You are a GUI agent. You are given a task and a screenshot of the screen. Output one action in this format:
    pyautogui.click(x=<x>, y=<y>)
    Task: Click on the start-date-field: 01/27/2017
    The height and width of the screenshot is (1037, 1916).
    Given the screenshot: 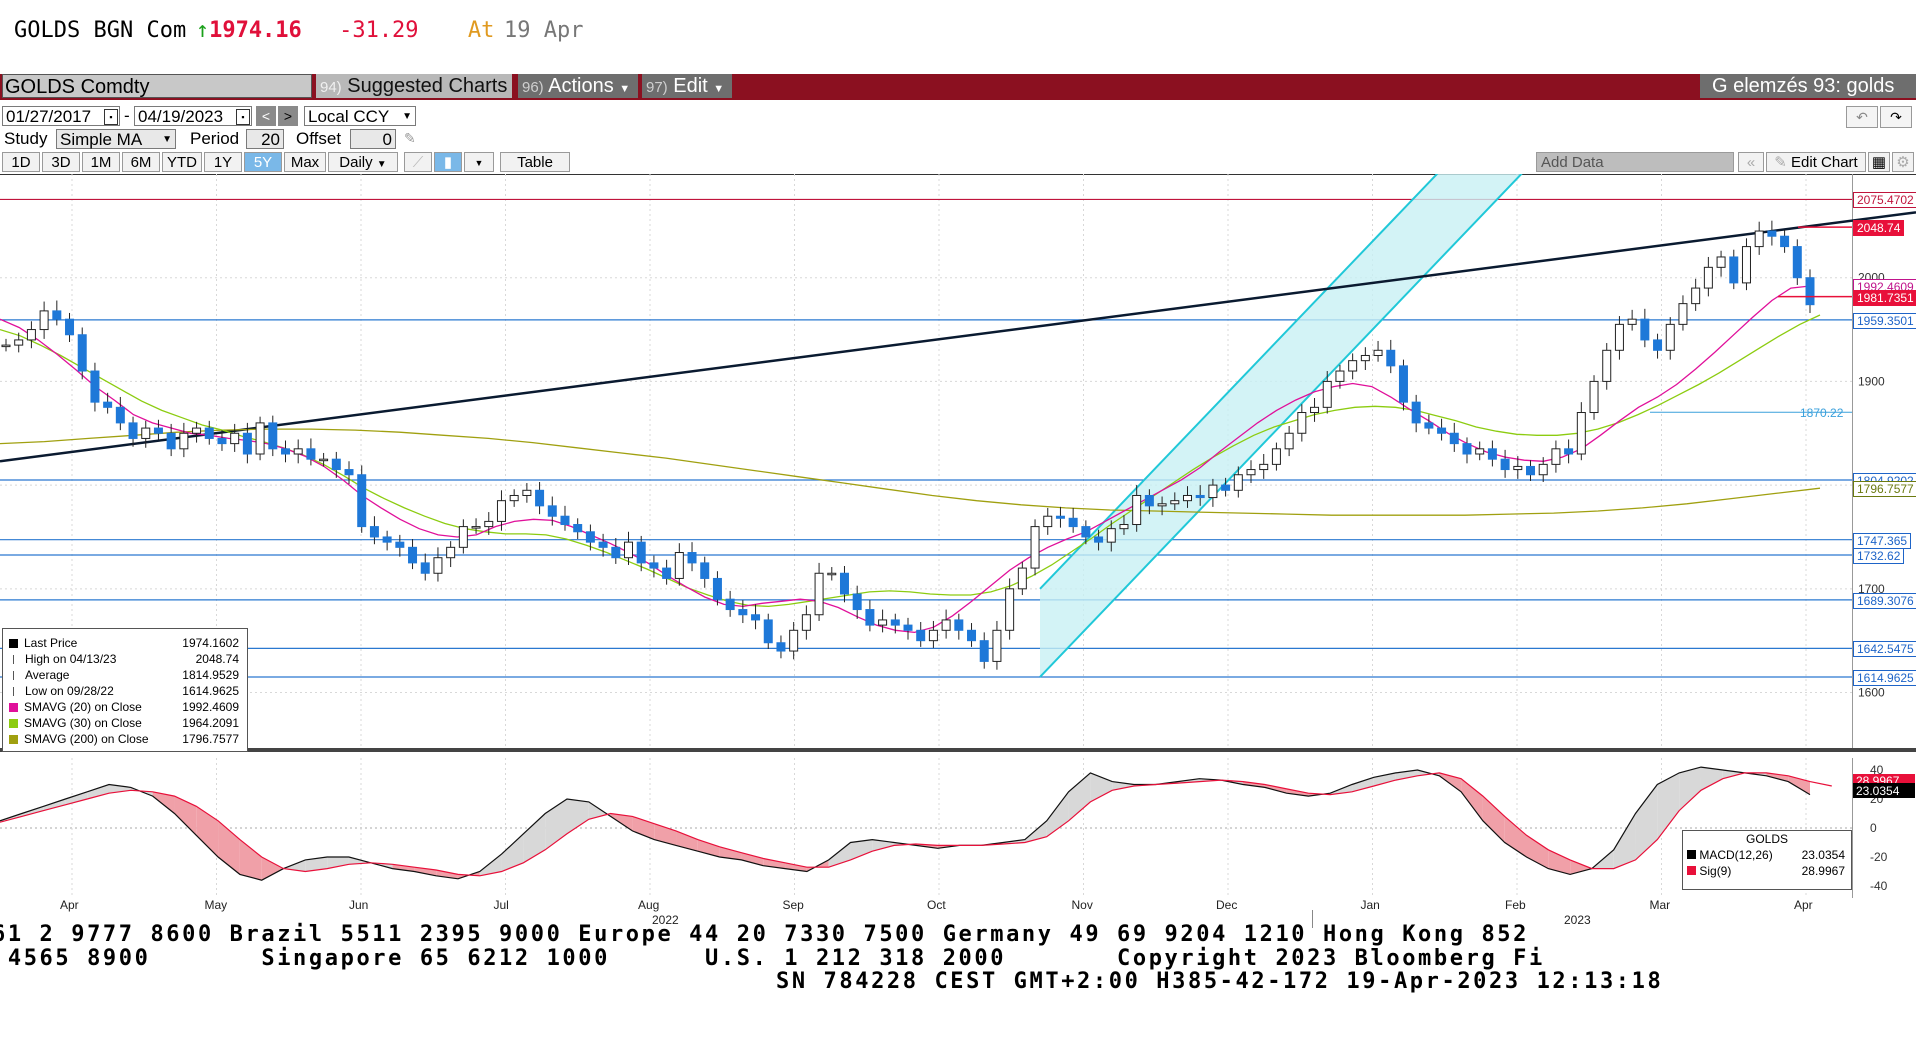 What is the action you would take?
    pyautogui.click(x=61, y=116)
    